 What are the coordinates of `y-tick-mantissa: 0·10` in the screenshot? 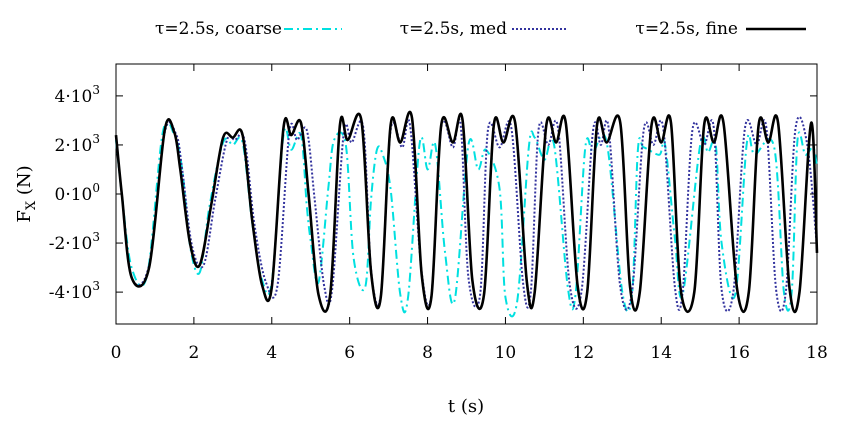 It's located at (74, 195).